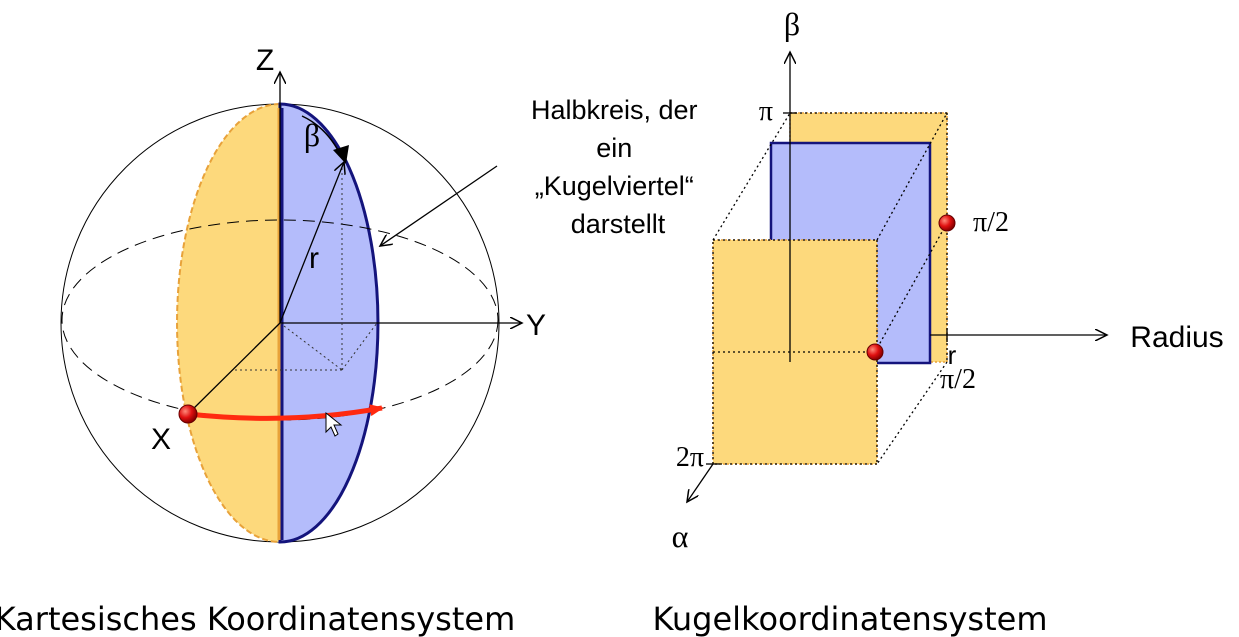  Describe the element at coordinates (614, 186) in the screenshot. I see `annotation-line-3: „Kugelviertel“` at that location.